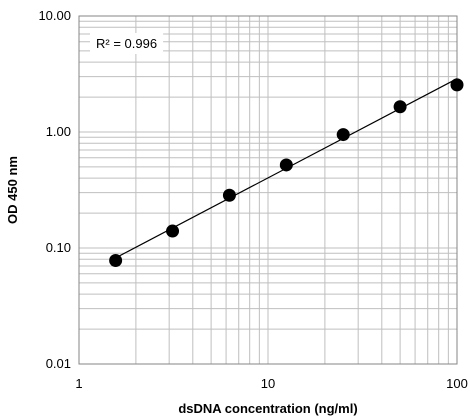 This screenshot has height=420, width=470. Describe the element at coordinates (267, 408) in the screenshot. I see `x-axis-title: dsDNA concentration (ng/ml)` at that location.